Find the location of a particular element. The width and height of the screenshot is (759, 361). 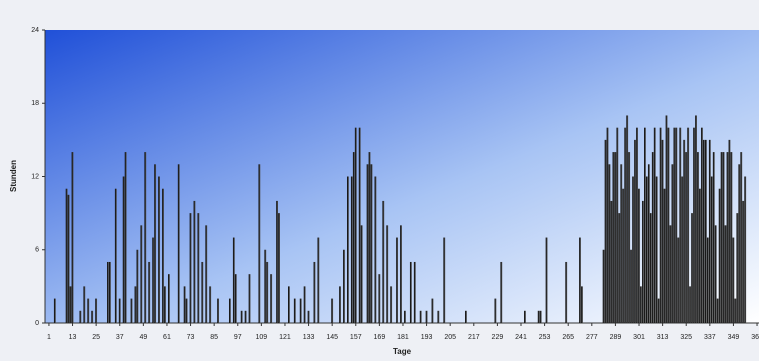

x-tick-label: 73 is located at coordinates (191, 337).